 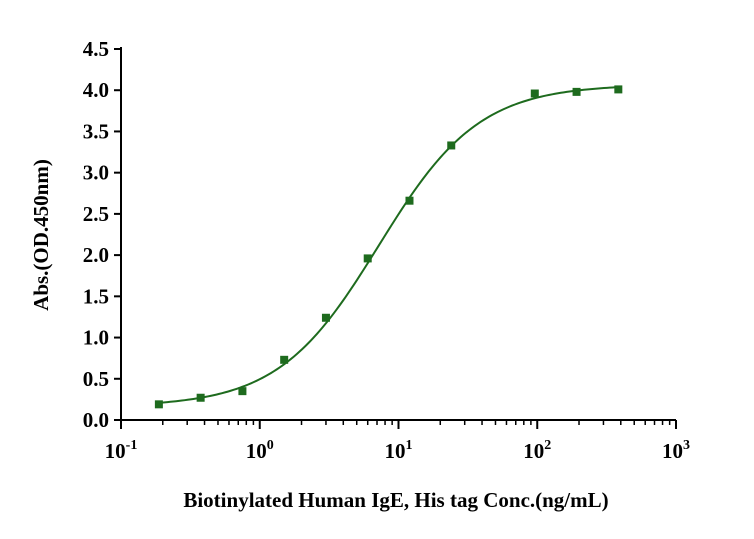 What do you see at coordinates (96, 49) in the screenshot?
I see `y-tick-label: 4.5` at bounding box center [96, 49].